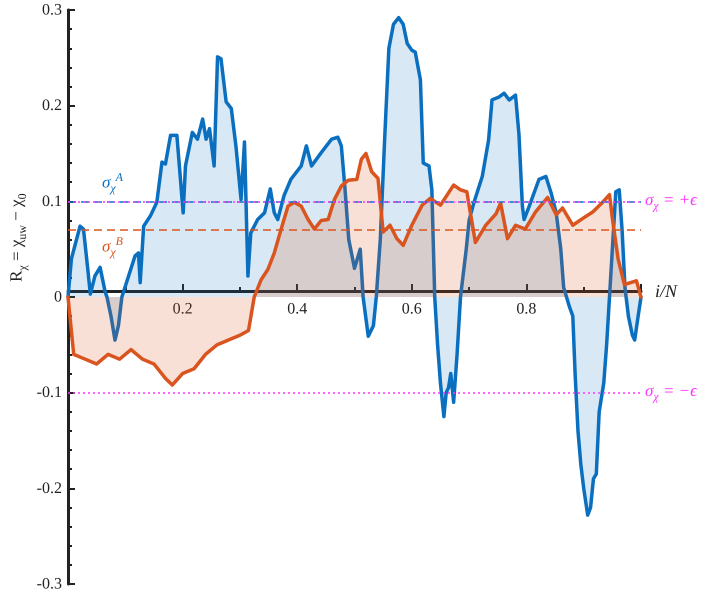  I want to click on x-tick-label: 0.6, so click(412, 309).